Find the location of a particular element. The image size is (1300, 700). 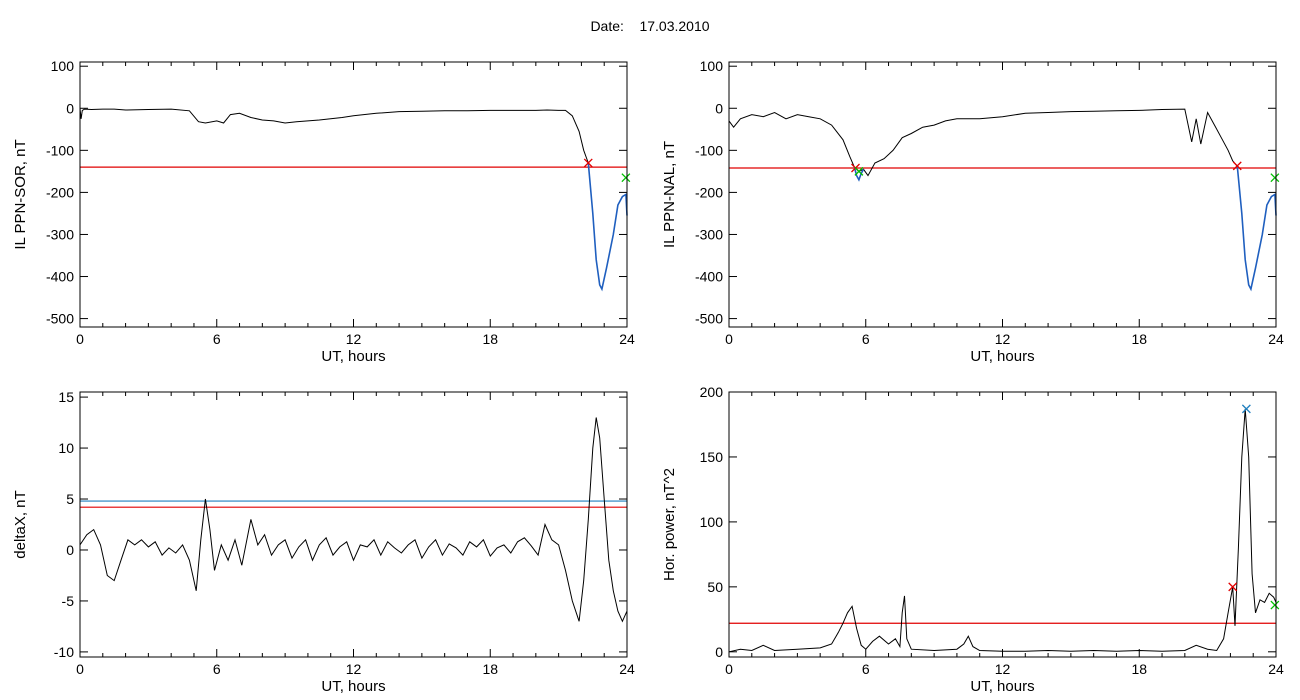

y-axis-label: Hor. power, nT^2 is located at coordinates (669, 524).